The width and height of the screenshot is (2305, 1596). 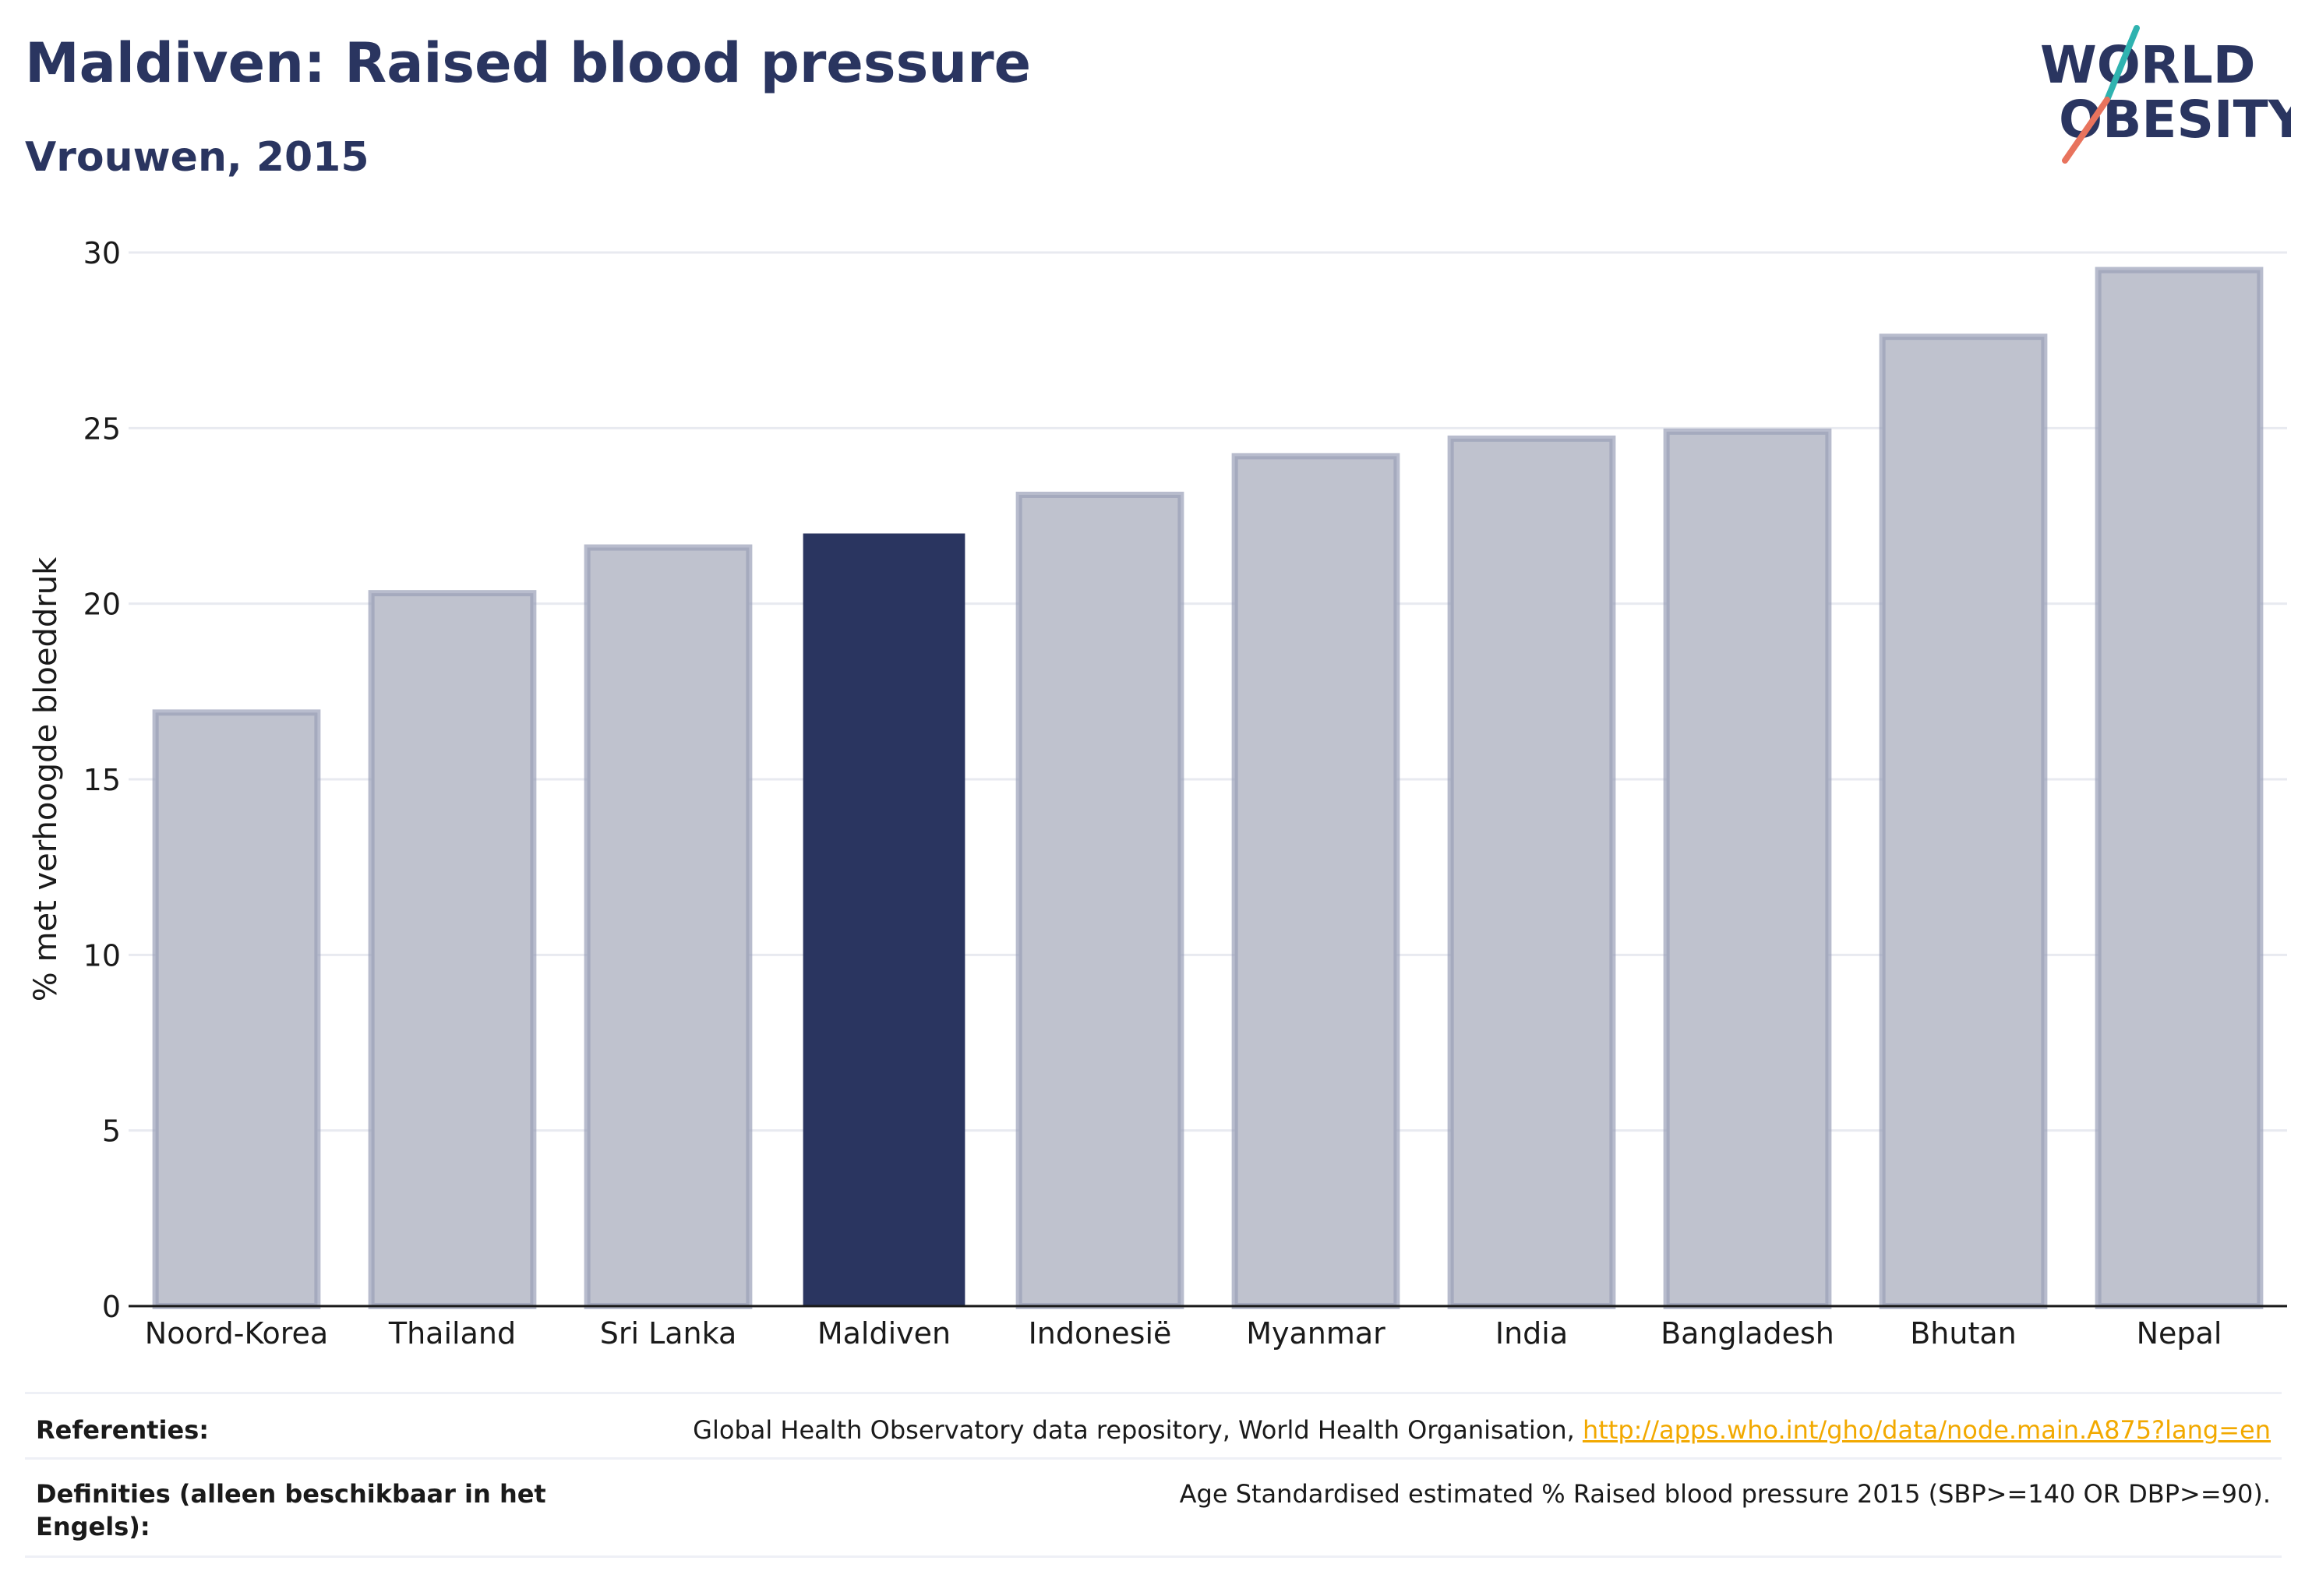 I want to click on x-tick-label: Bhutan, so click(x=1963, y=1333).